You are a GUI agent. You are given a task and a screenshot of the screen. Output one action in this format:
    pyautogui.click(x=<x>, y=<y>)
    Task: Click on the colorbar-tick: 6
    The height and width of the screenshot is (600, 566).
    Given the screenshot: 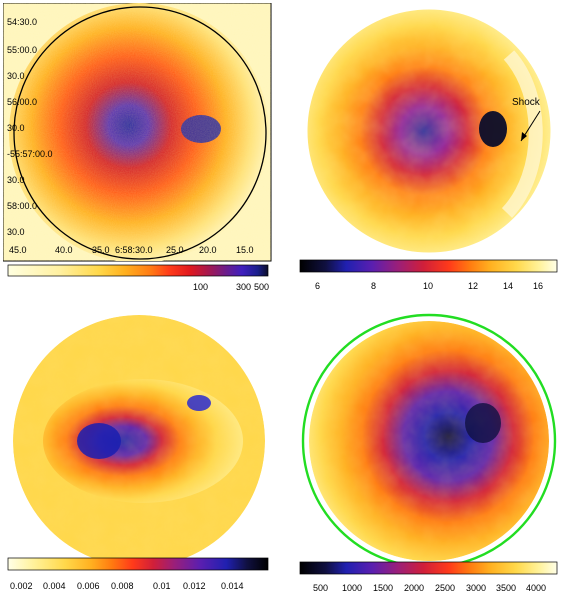 What is the action you would take?
    pyautogui.click(x=317, y=286)
    